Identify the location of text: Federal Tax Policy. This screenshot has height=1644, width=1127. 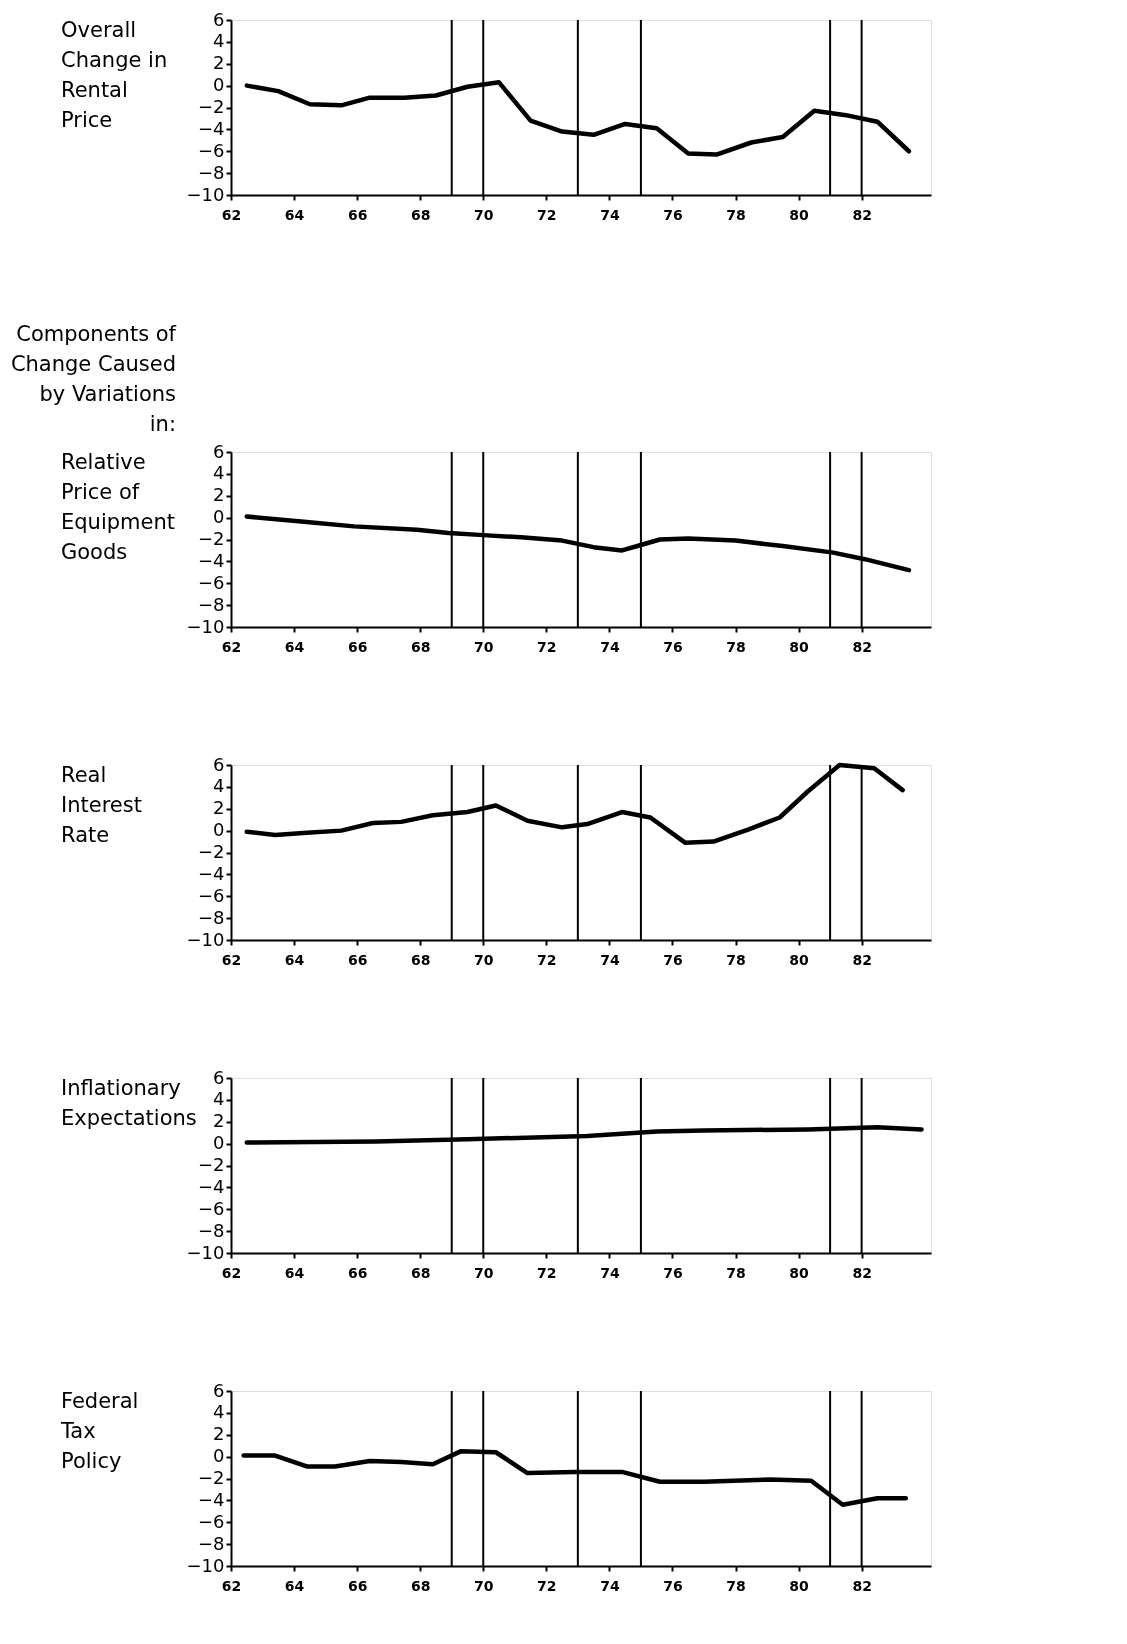
(99, 1431).